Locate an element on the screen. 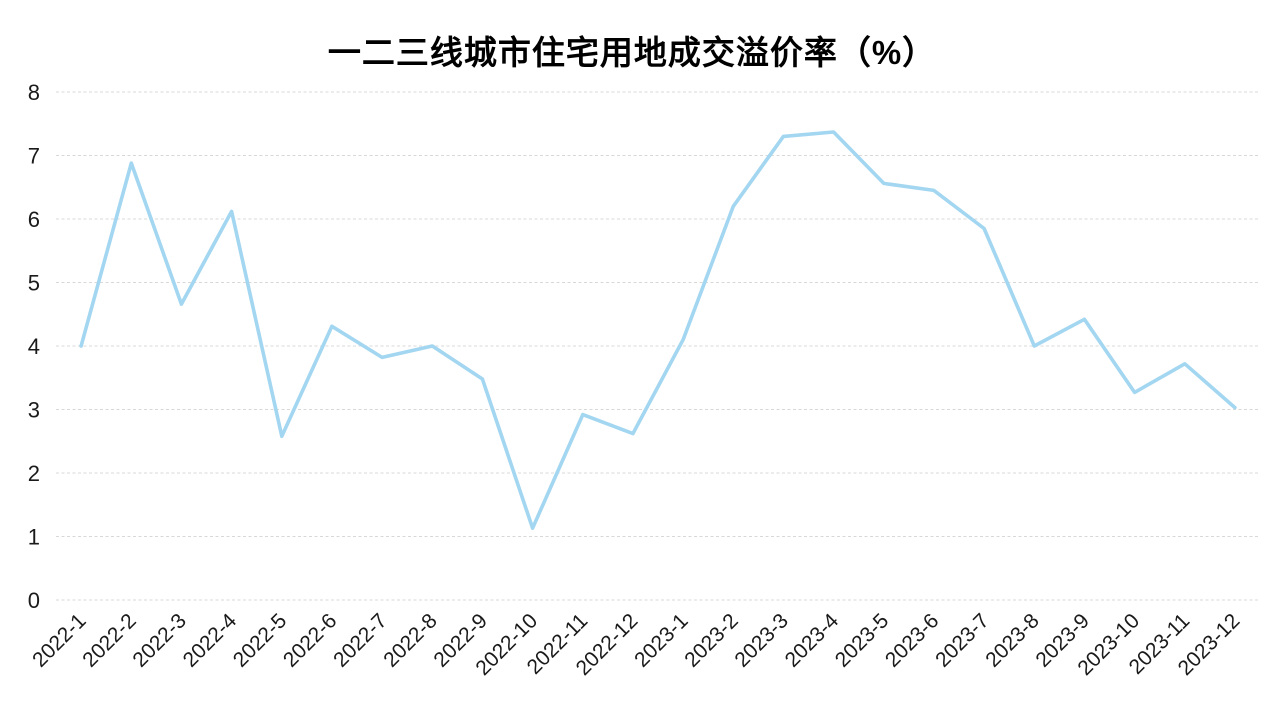 The image size is (1280, 720). x-axis-tick-label: 2023-5 is located at coordinates (862, 640).